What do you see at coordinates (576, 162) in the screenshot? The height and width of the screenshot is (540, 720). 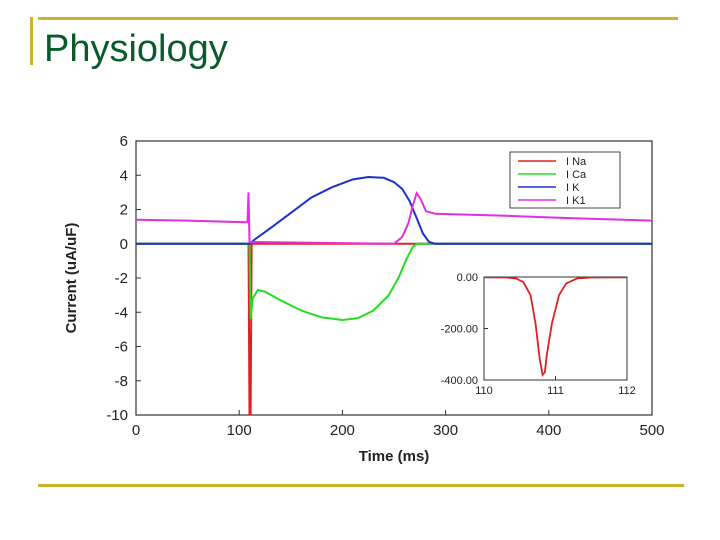 I see `legend-label: I Na` at bounding box center [576, 162].